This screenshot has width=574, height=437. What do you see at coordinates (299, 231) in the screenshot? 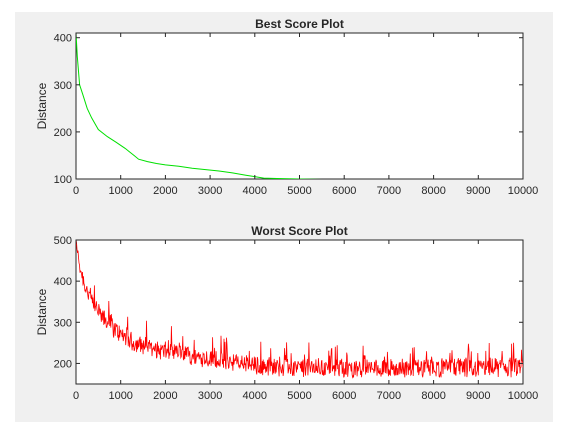
I see `chart-title: Worst Score Plot` at bounding box center [299, 231].